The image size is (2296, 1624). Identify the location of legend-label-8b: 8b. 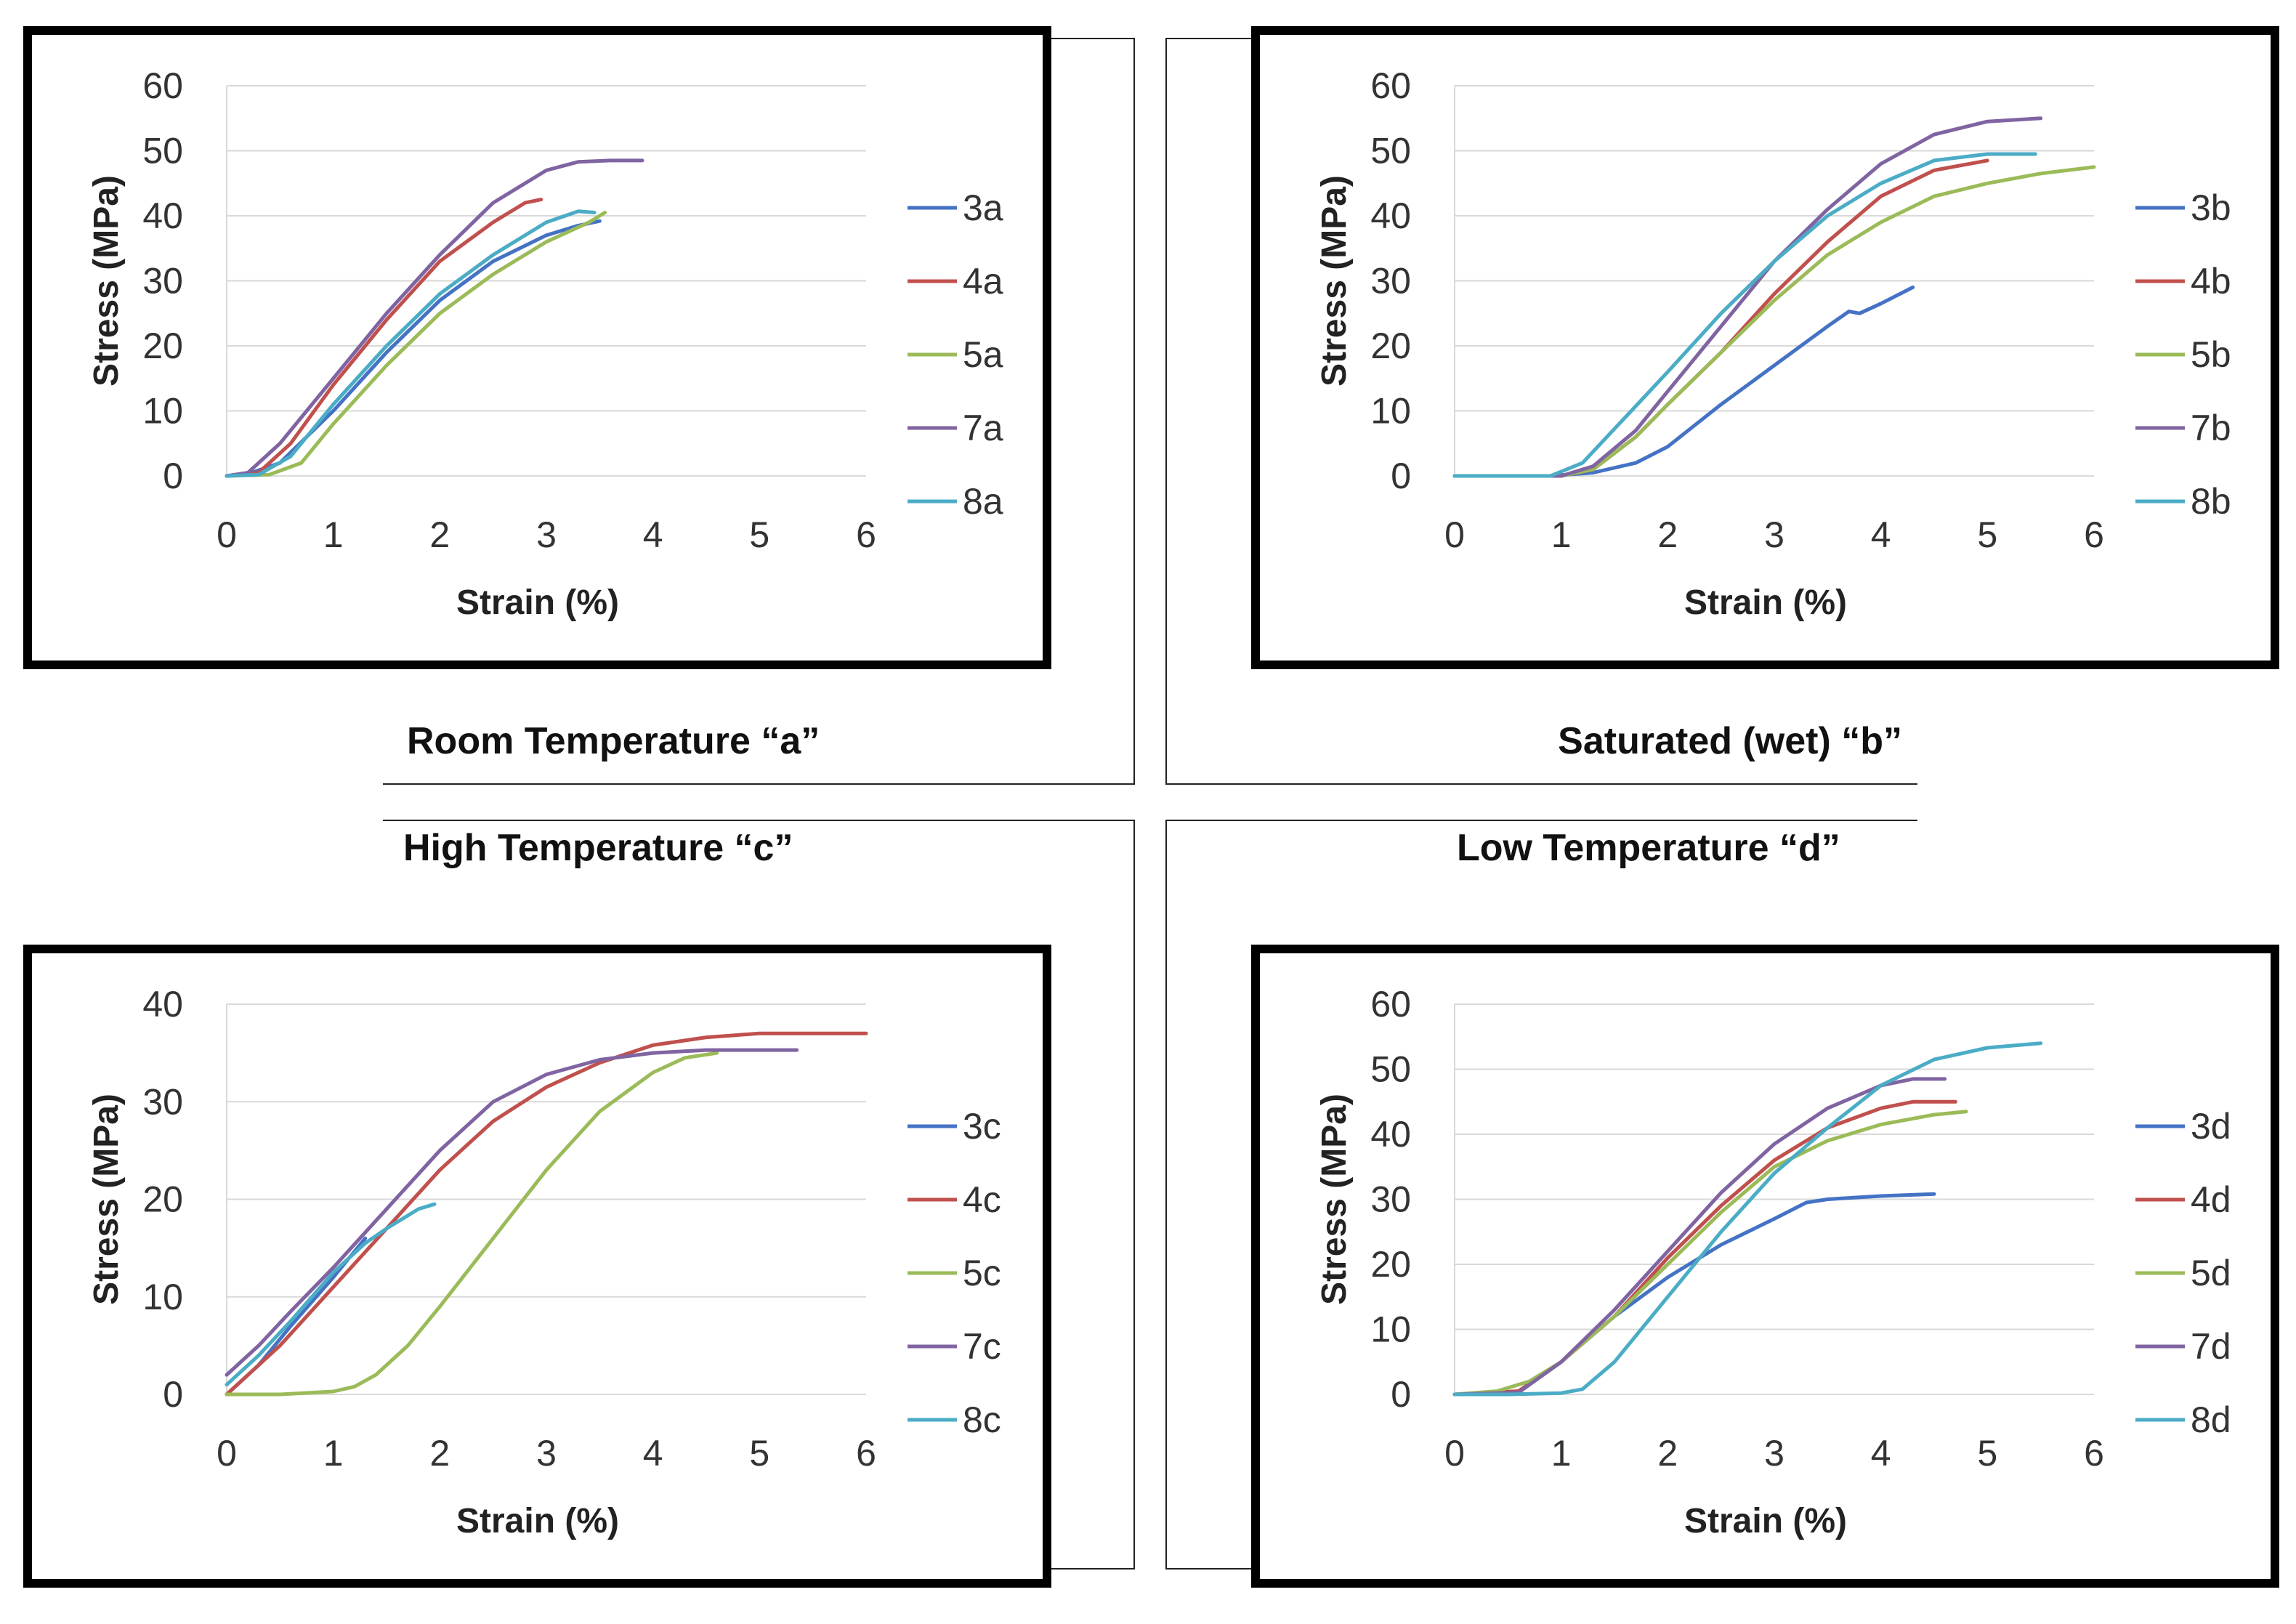
(2211, 501).